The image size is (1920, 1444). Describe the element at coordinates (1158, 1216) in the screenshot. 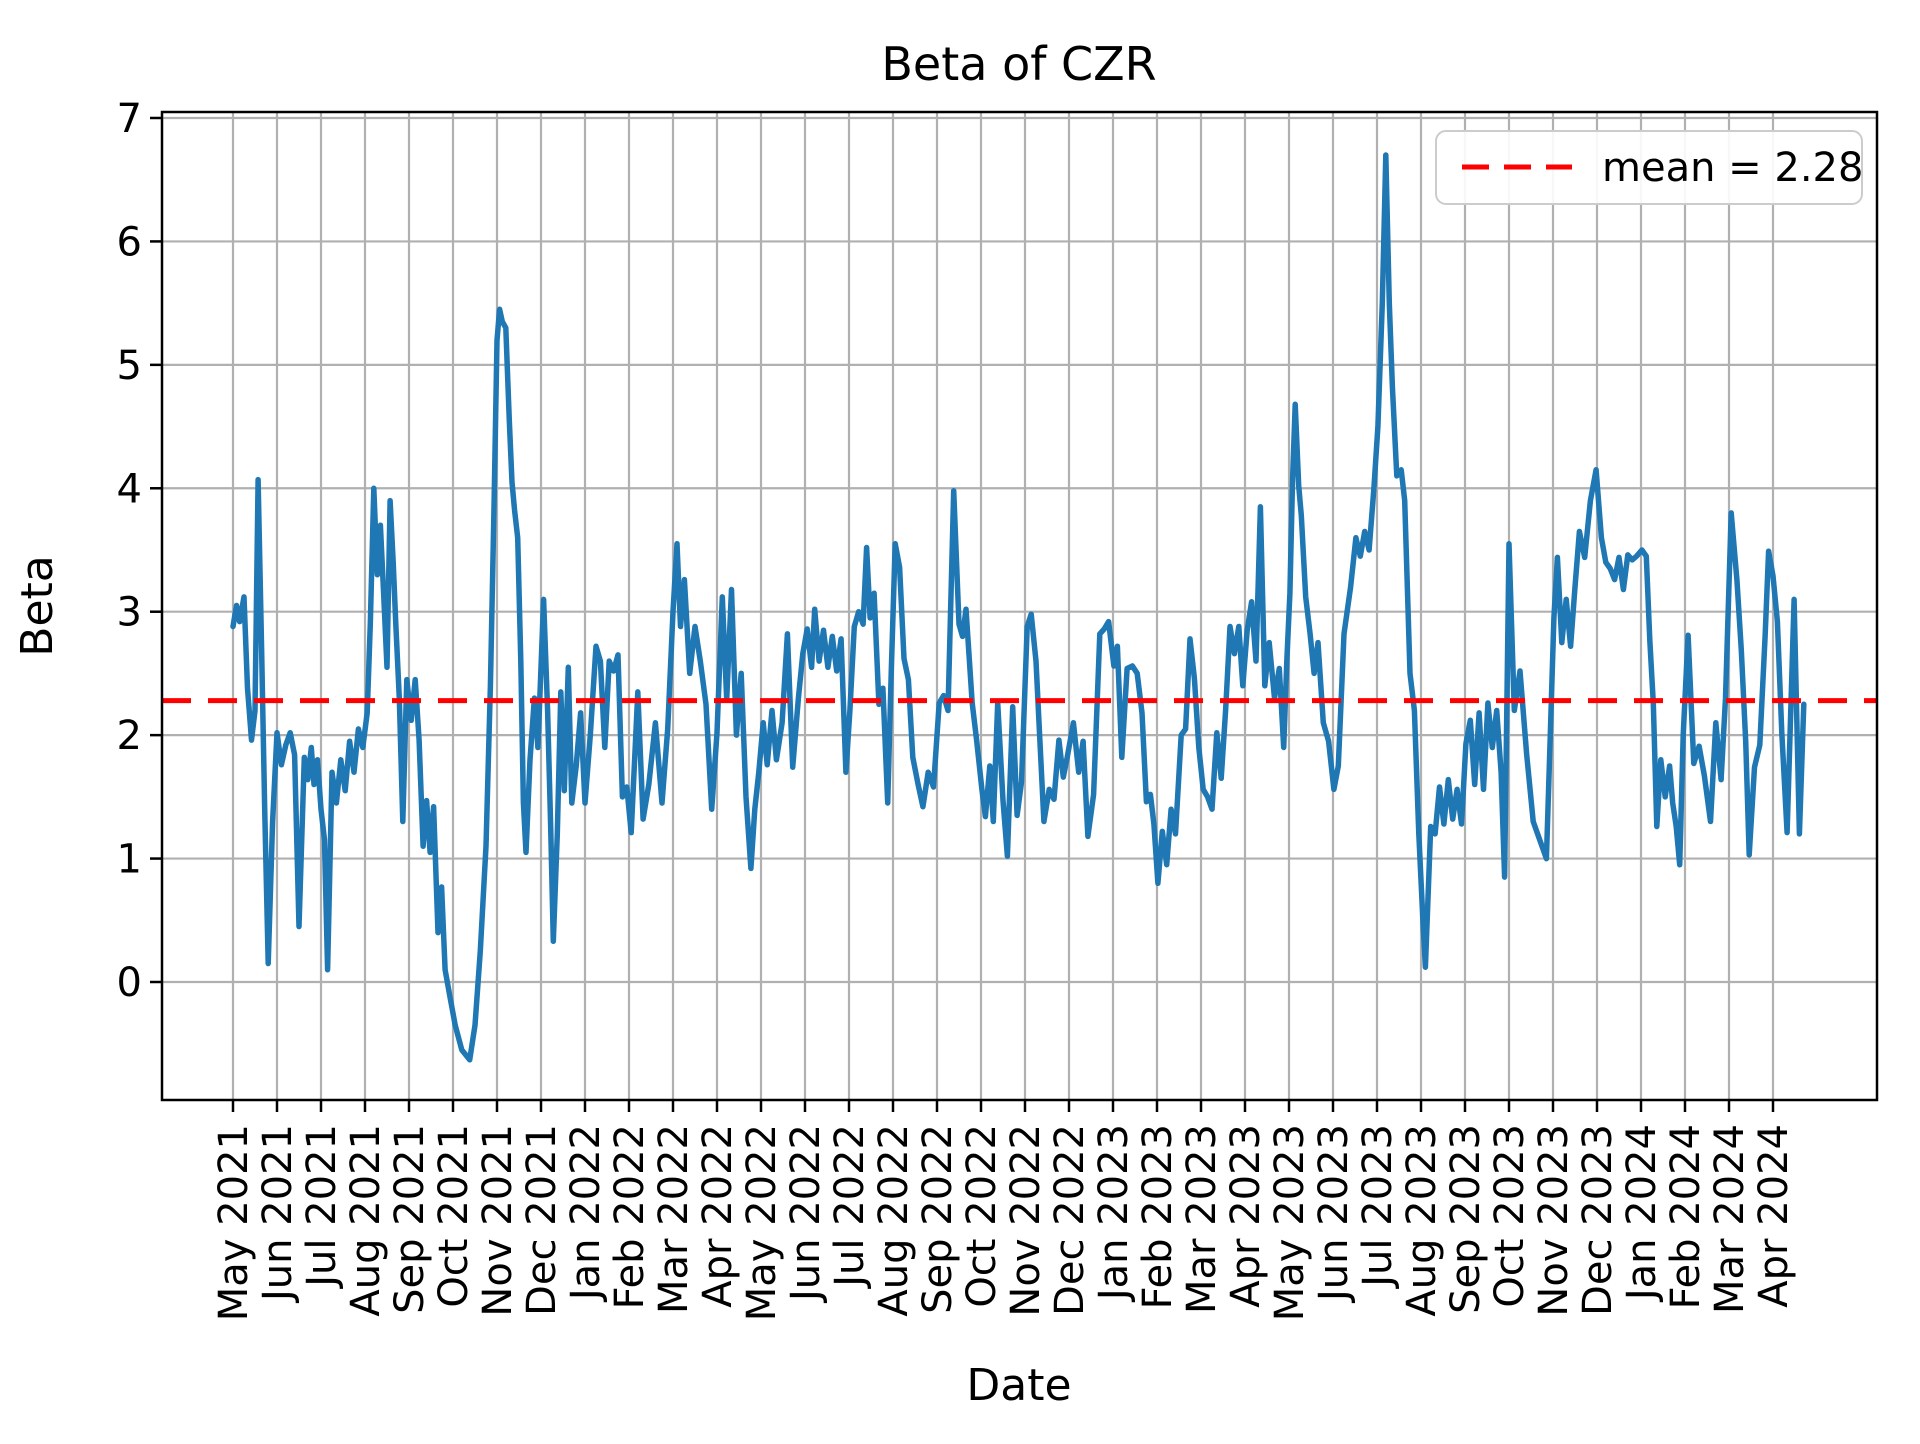

I see `x-tick-label: Feb 2023` at that location.